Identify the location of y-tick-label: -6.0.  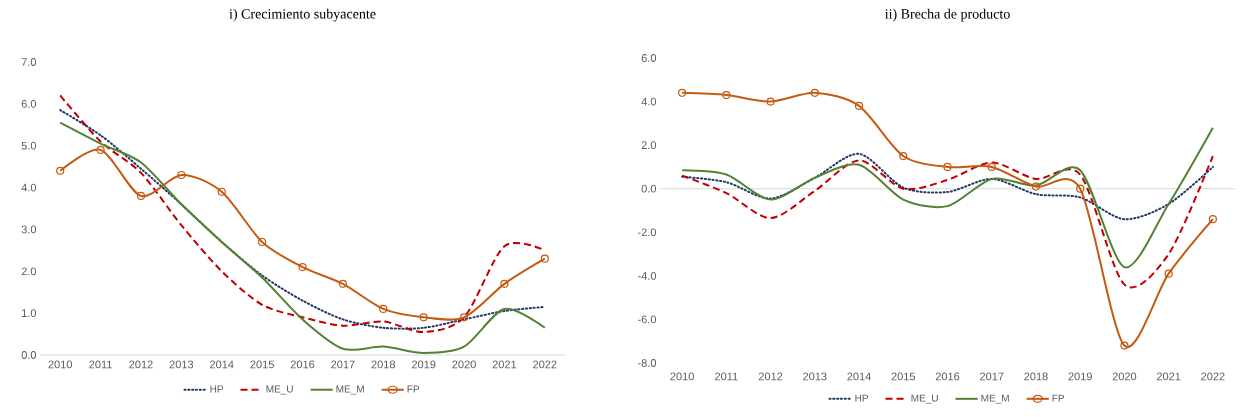
(647, 319).